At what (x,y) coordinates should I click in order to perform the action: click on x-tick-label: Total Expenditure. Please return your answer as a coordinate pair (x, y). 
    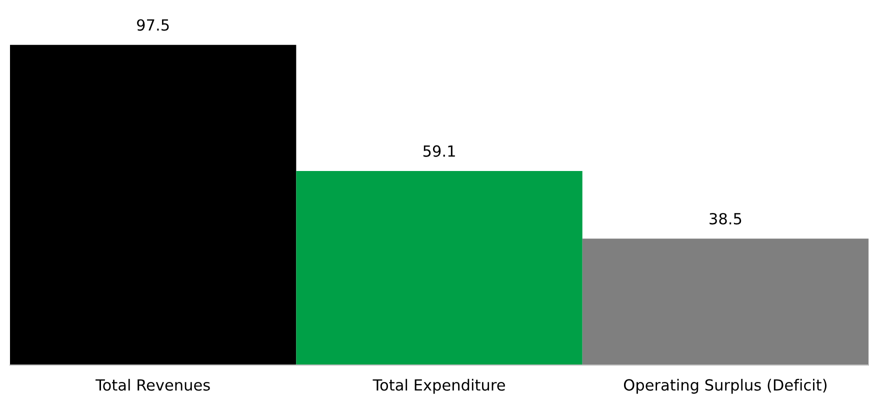
    Looking at the image, I should click on (438, 386).